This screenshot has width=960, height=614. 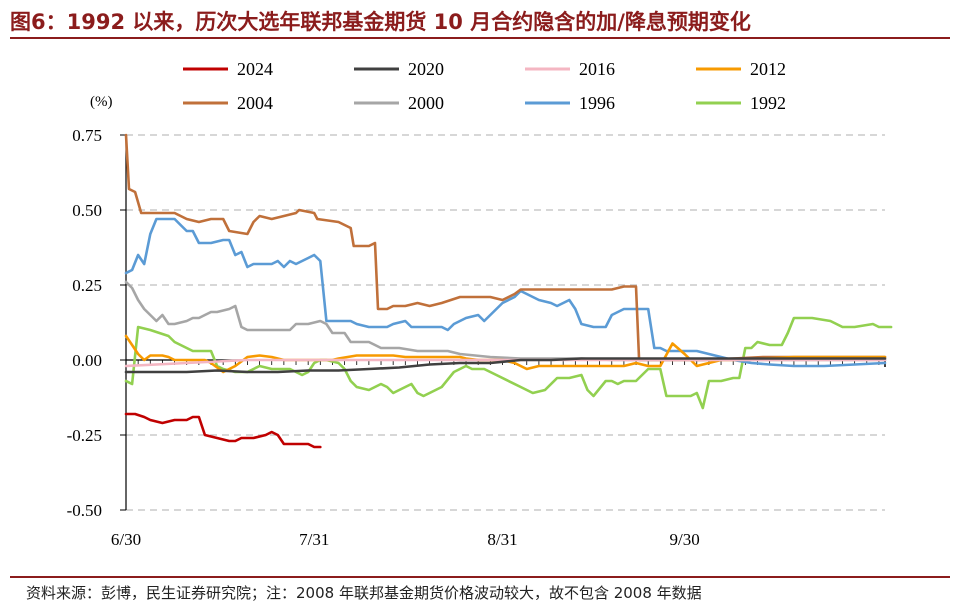 What do you see at coordinates (685, 539) in the screenshot?
I see `x-tick-label: 9/30` at bounding box center [685, 539].